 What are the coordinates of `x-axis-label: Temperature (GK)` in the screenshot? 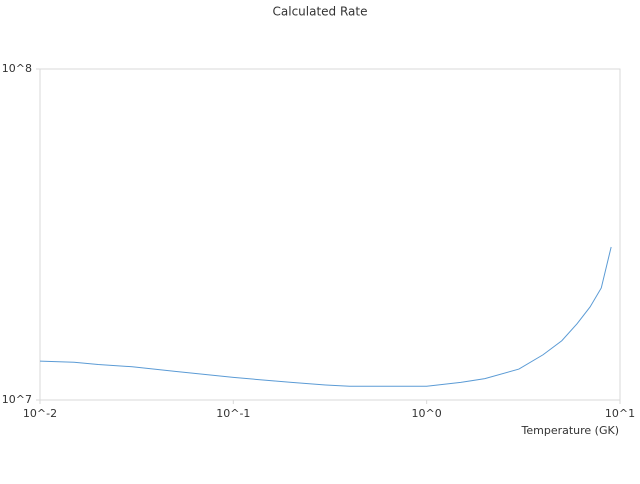 It's located at (570, 430).